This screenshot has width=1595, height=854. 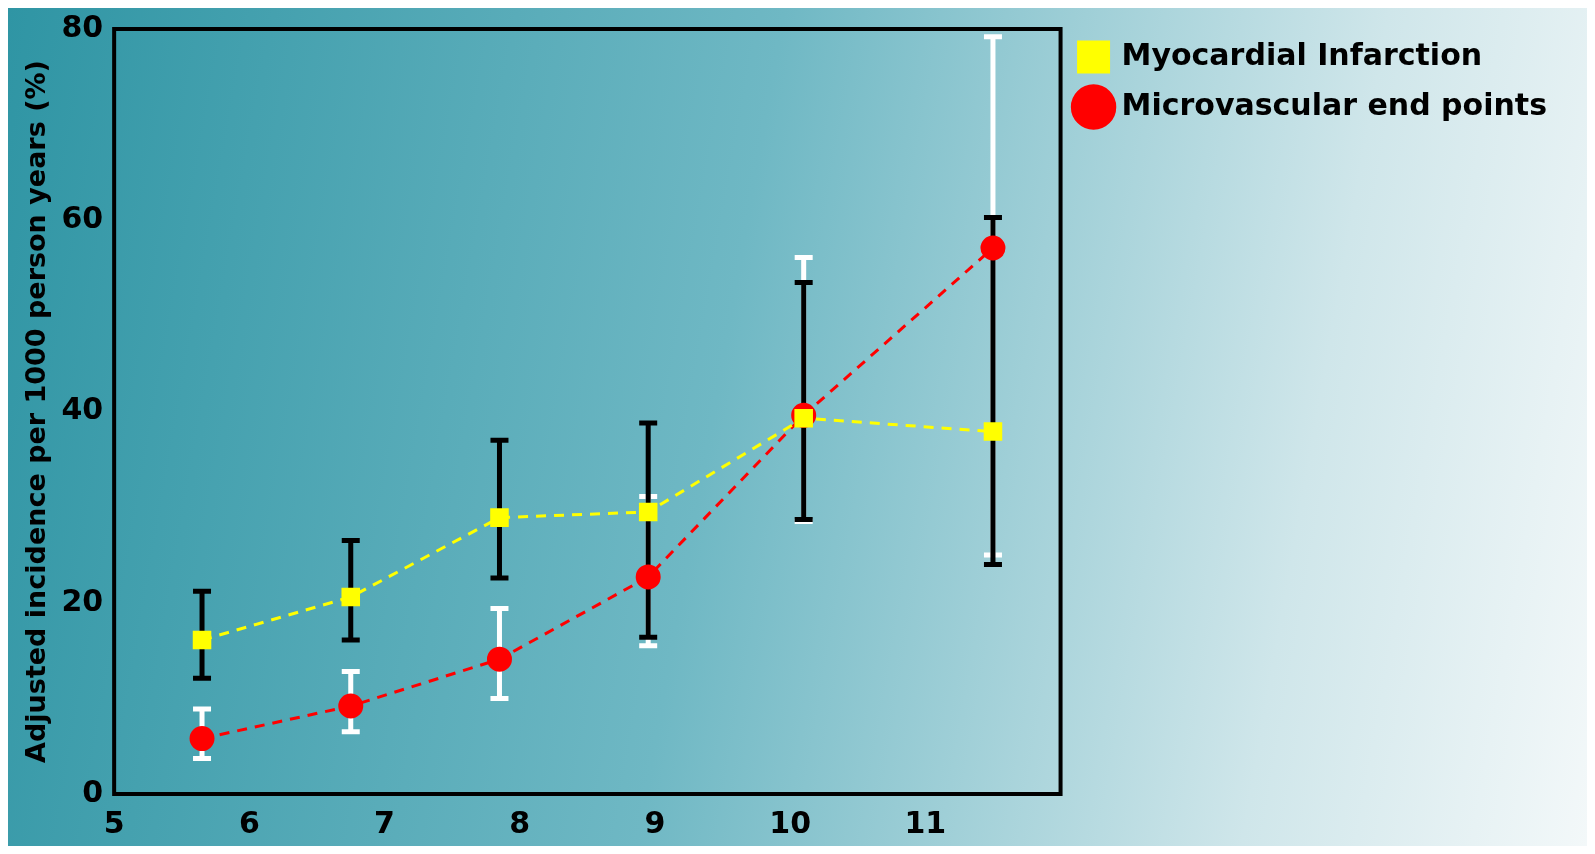 I want to click on legend-label: Microvascular end points, so click(x=1334, y=104).